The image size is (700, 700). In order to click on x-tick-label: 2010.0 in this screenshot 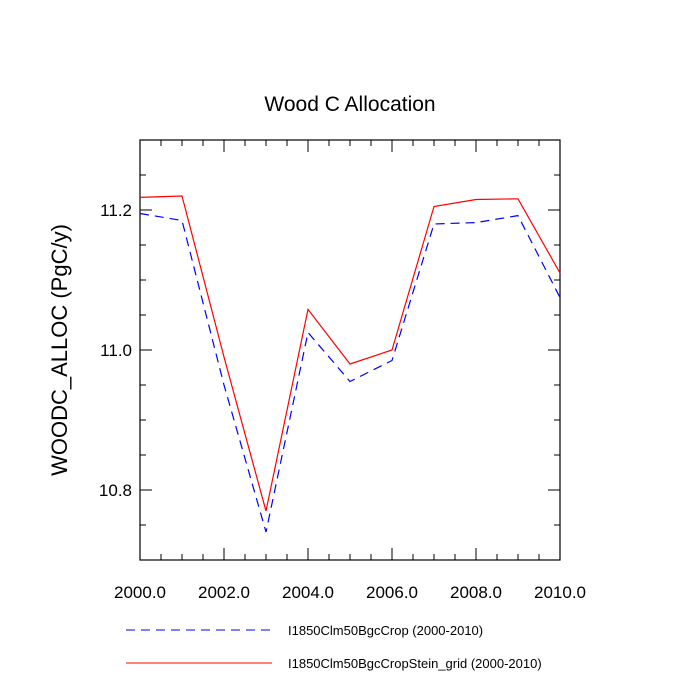, I will do `click(560, 592)`.